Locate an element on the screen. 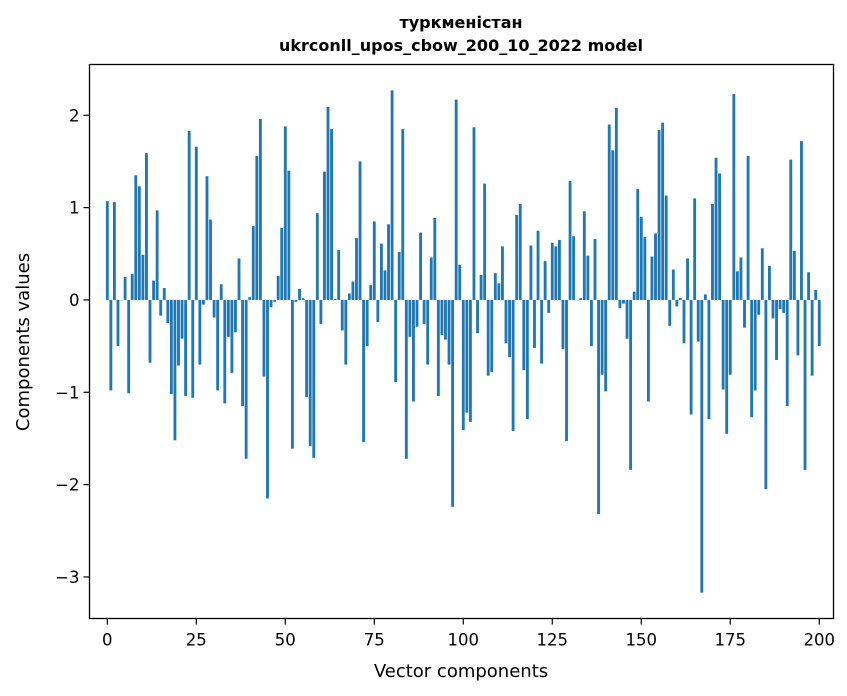  x-tick-label: 100 is located at coordinates (464, 640).